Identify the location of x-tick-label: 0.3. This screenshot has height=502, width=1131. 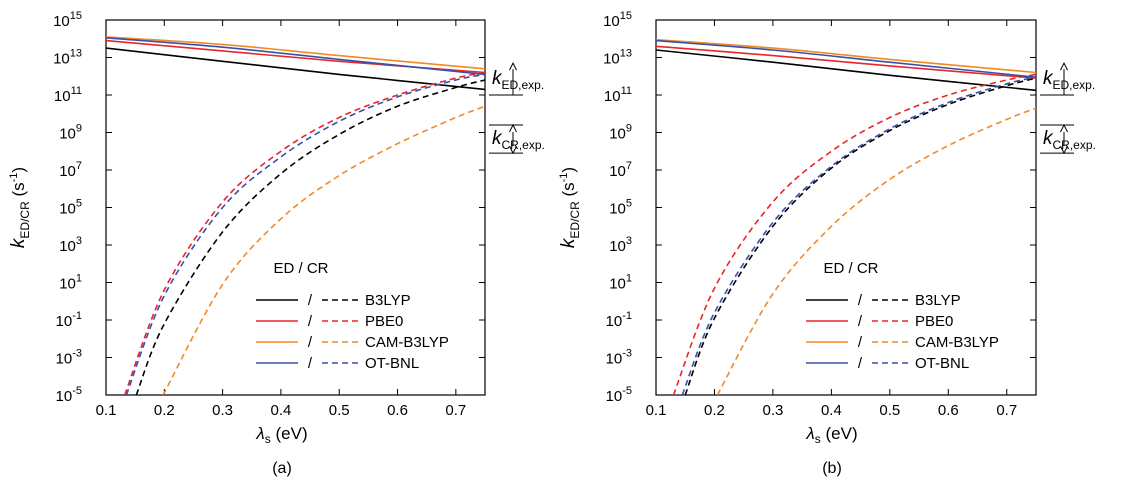
(222, 410).